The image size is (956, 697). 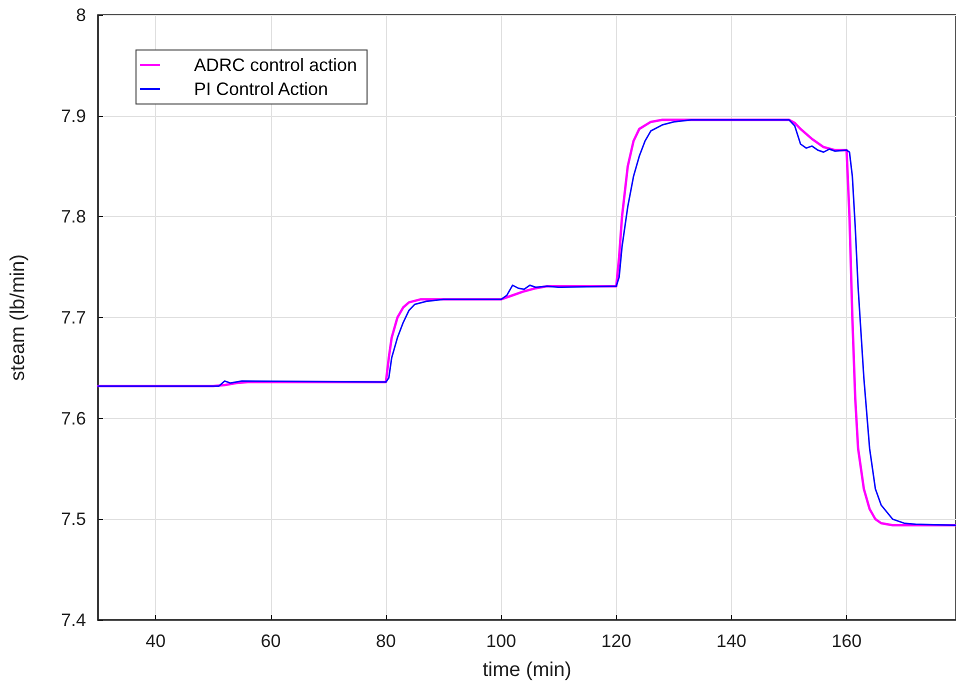 I want to click on legend-label: PI Control Action, so click(x=261, y=89).